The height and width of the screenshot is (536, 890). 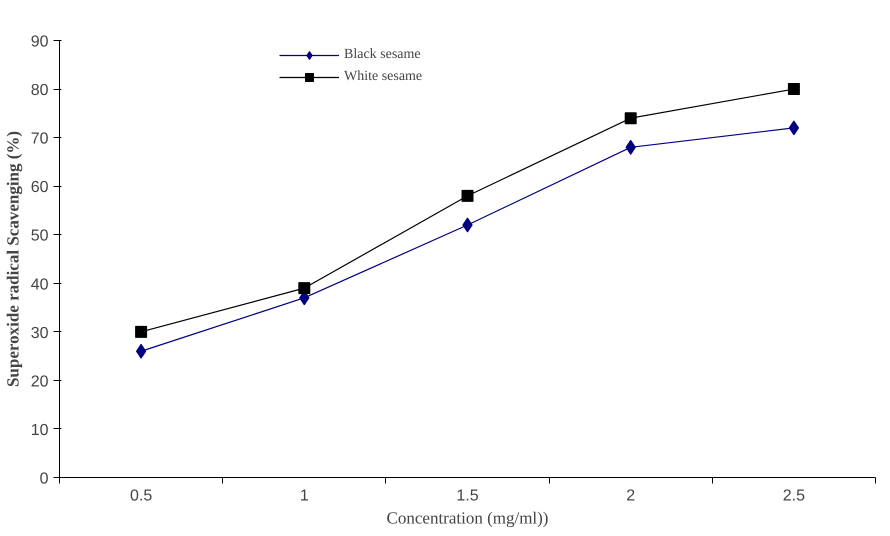 What do you see at coordinates (383, 77) in the screenshot?
I see `legend-label: White sesame` at bounding box center [383, 77].